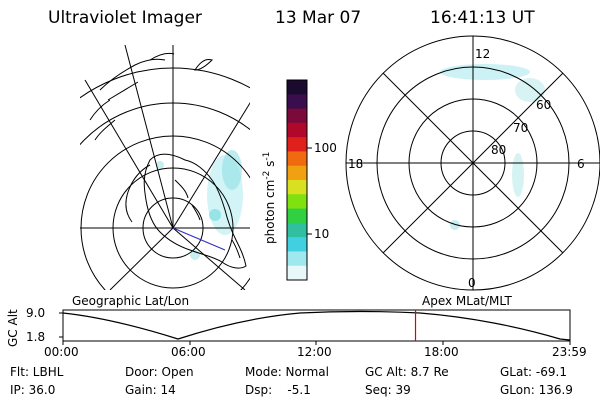 This screenshot has height=400, width=600. What do you see at coordinates (318, 18) in the screenshot?
I see `date-label: 13 Mar 07` at bounding box center [318, 18].